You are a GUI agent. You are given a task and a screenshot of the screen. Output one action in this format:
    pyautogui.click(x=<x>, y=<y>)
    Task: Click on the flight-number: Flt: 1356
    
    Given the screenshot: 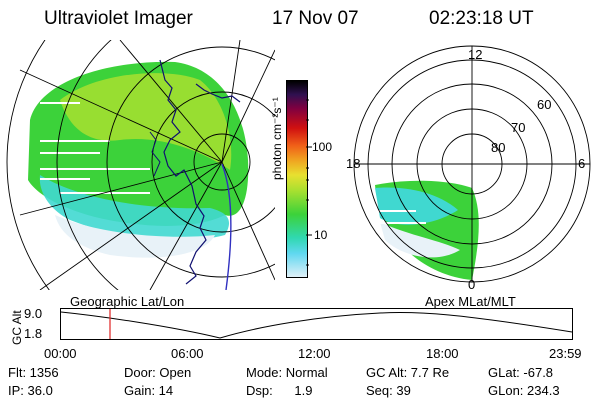 What is the action you would take?
    pyautogui.click(x=33, y=372)
    